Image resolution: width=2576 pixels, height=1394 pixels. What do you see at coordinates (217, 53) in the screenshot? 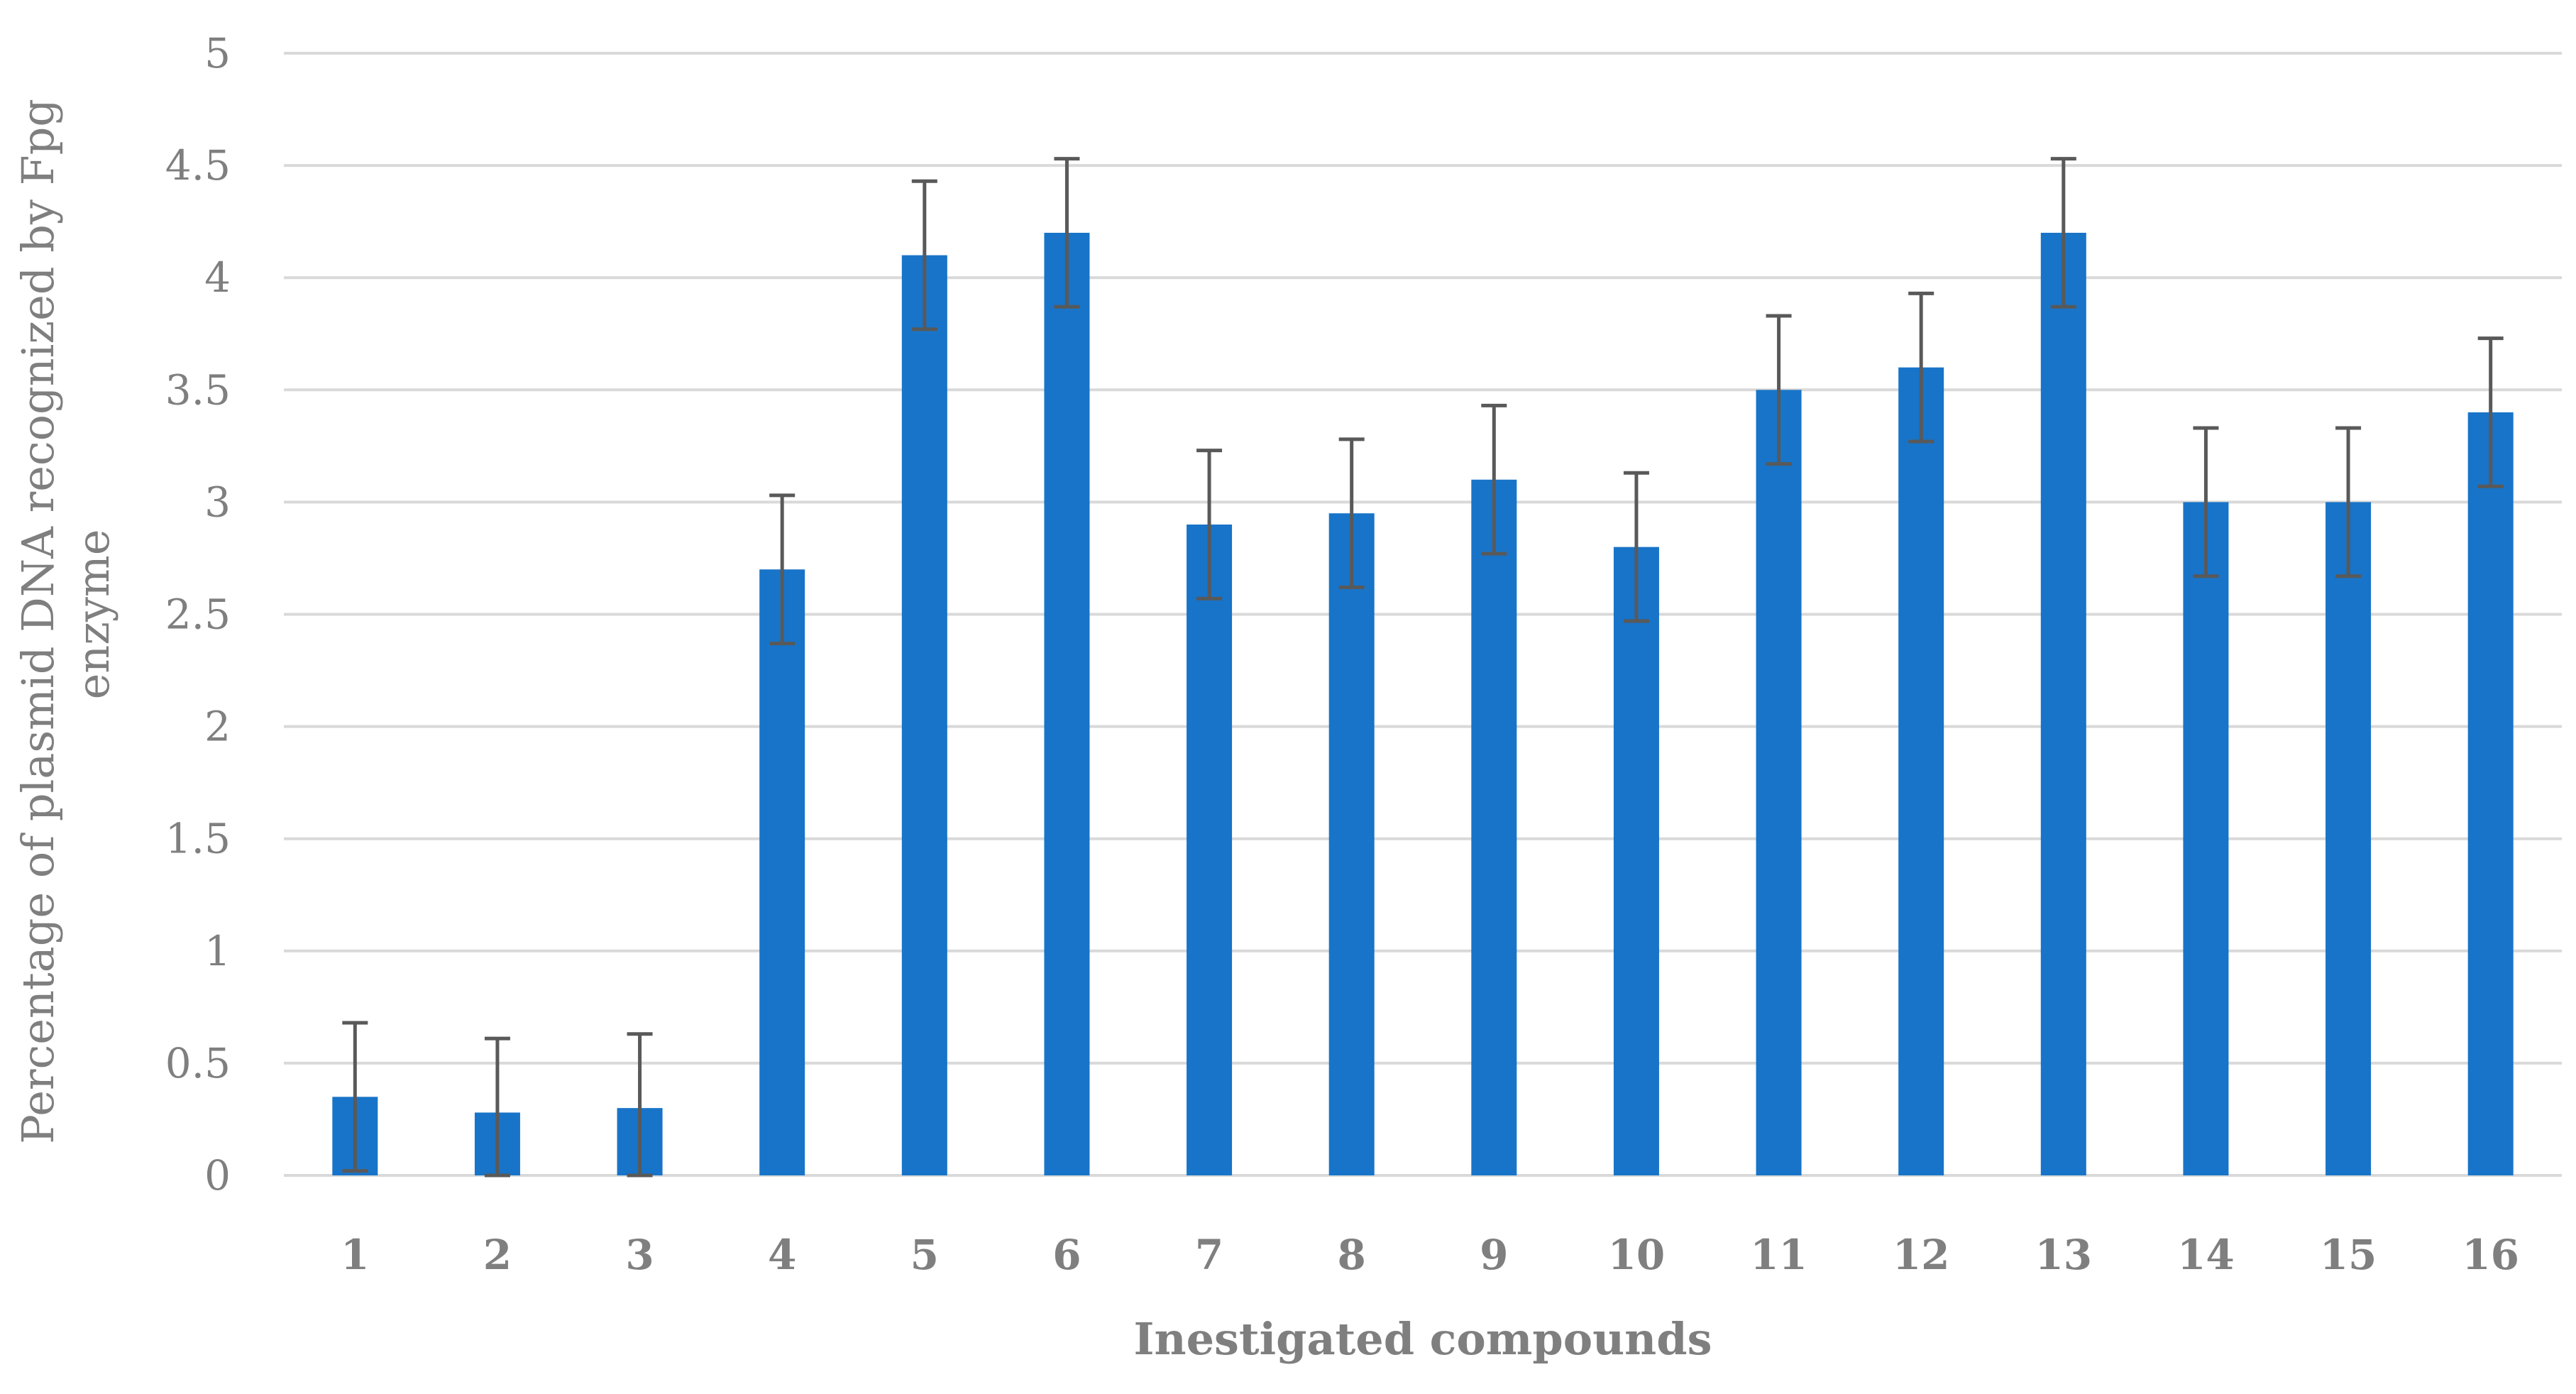
I see `y-tick-label: 5` at bounding box center [217, 53].